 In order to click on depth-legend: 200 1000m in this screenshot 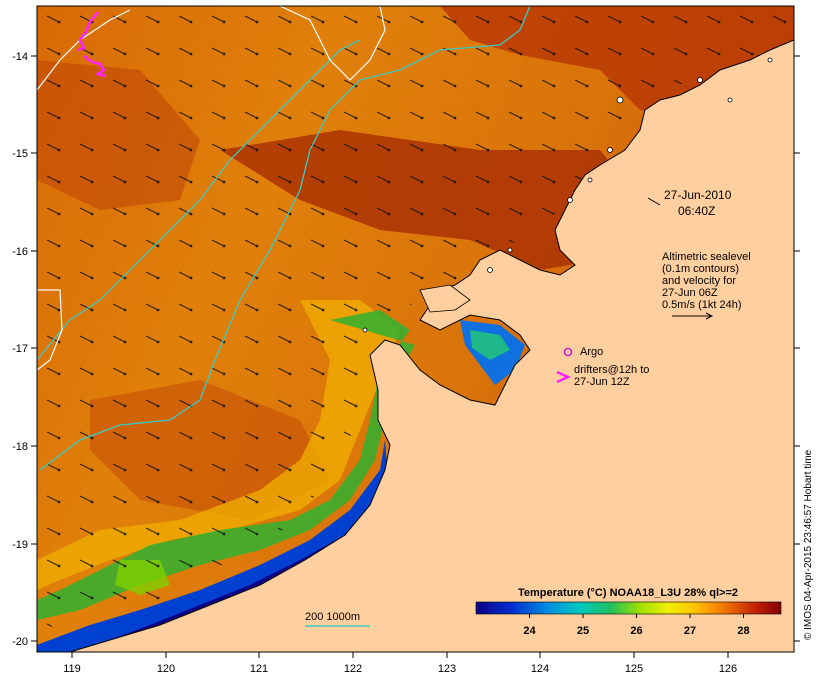, I will do `click(337, 619)`.